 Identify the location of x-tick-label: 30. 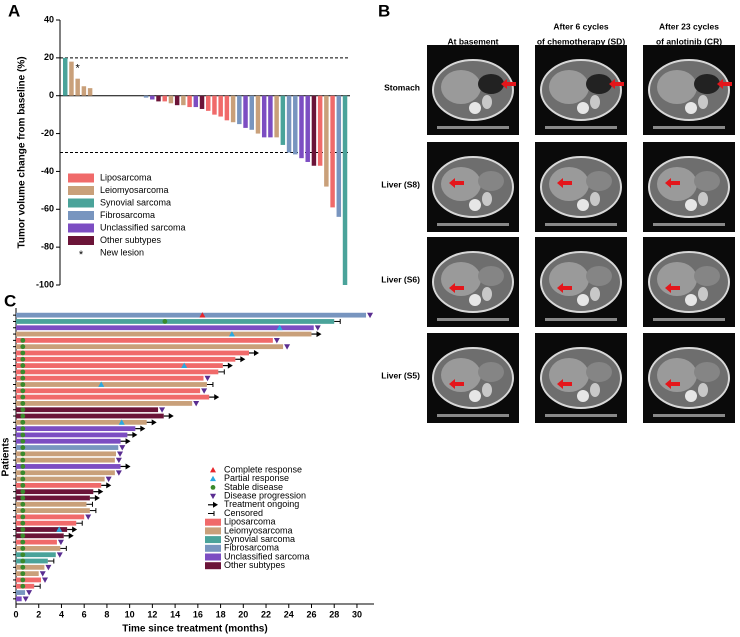
(357, 614).